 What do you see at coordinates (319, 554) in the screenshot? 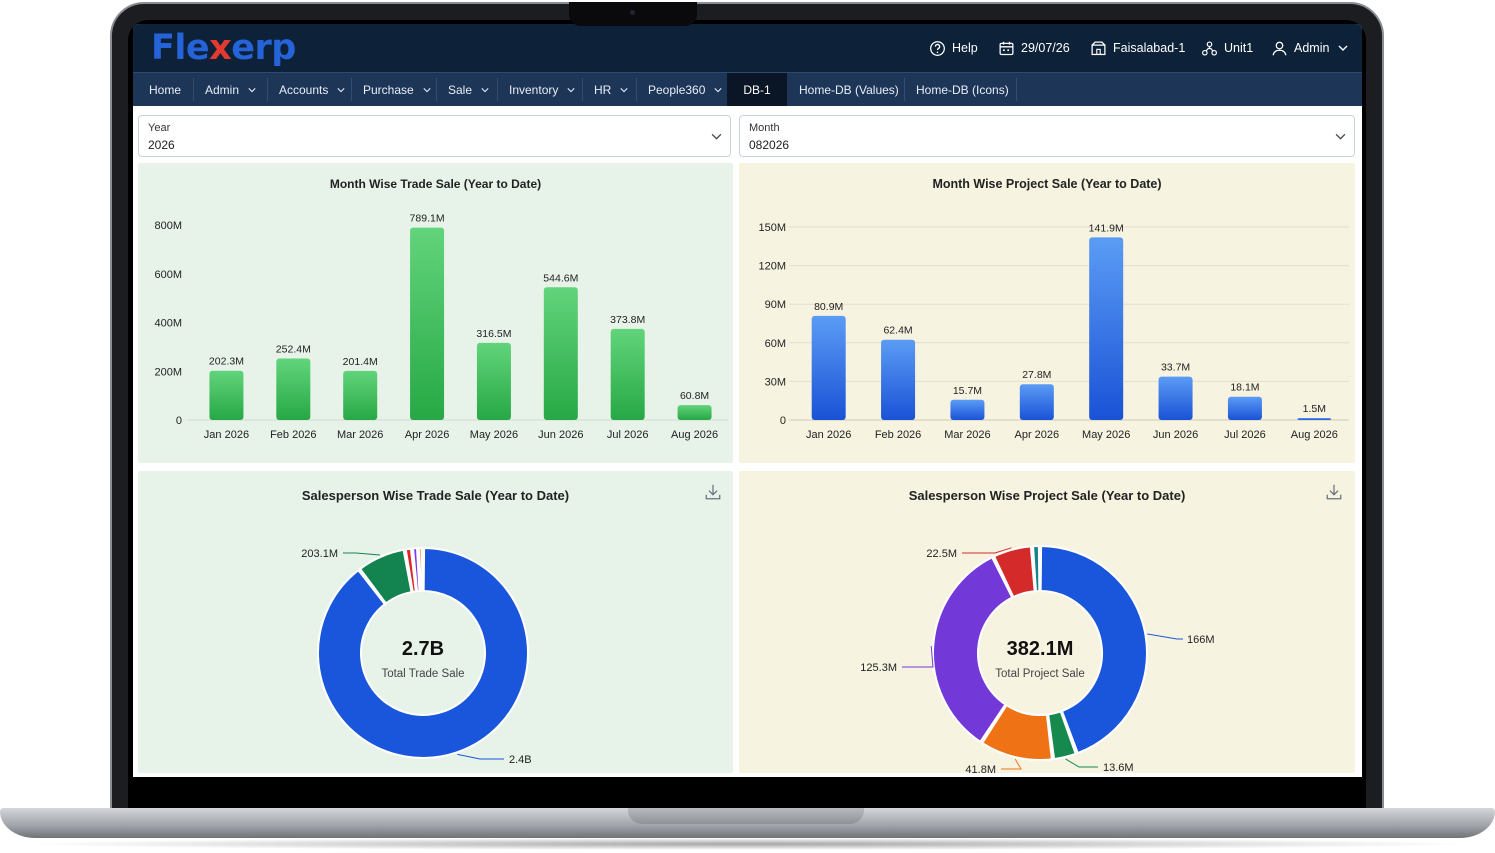
I see `slice-value-label: 203.1M` at bounding box center [319, 554].